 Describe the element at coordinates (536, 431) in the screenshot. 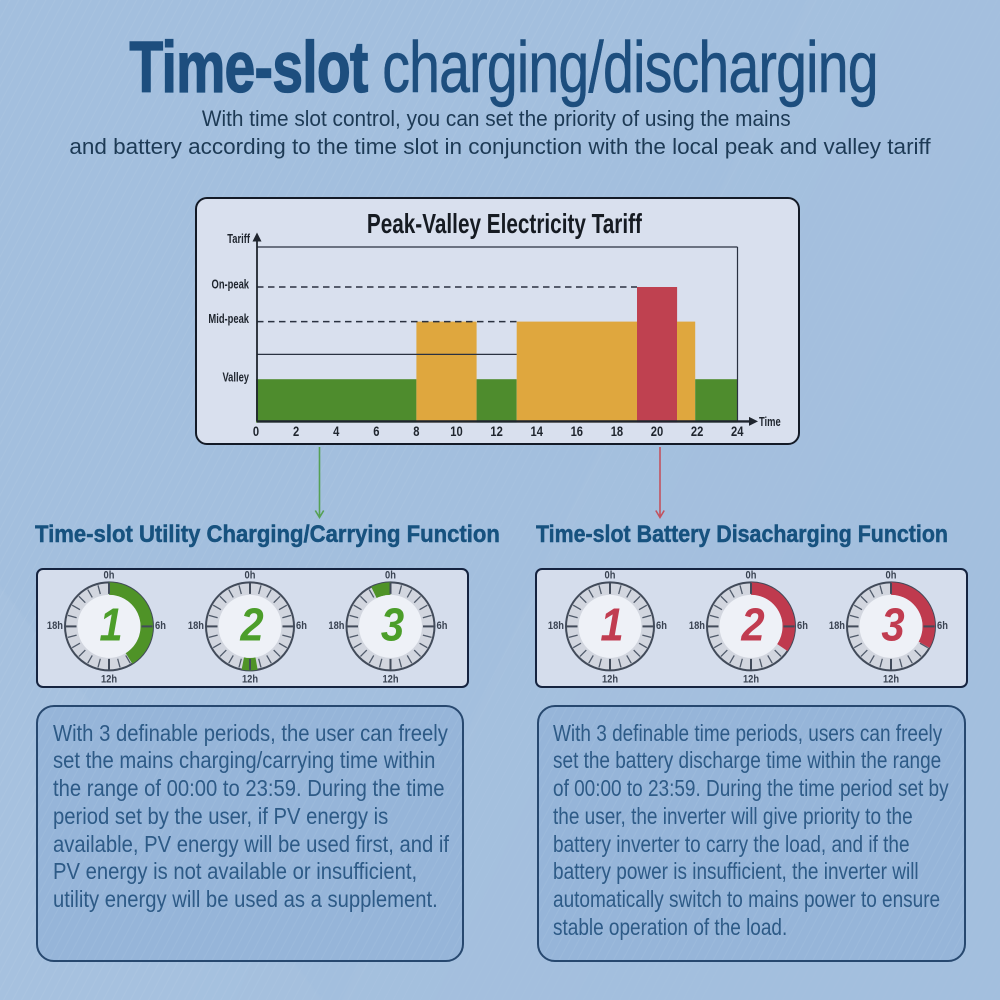

I see `svg-text: 14` at that location.